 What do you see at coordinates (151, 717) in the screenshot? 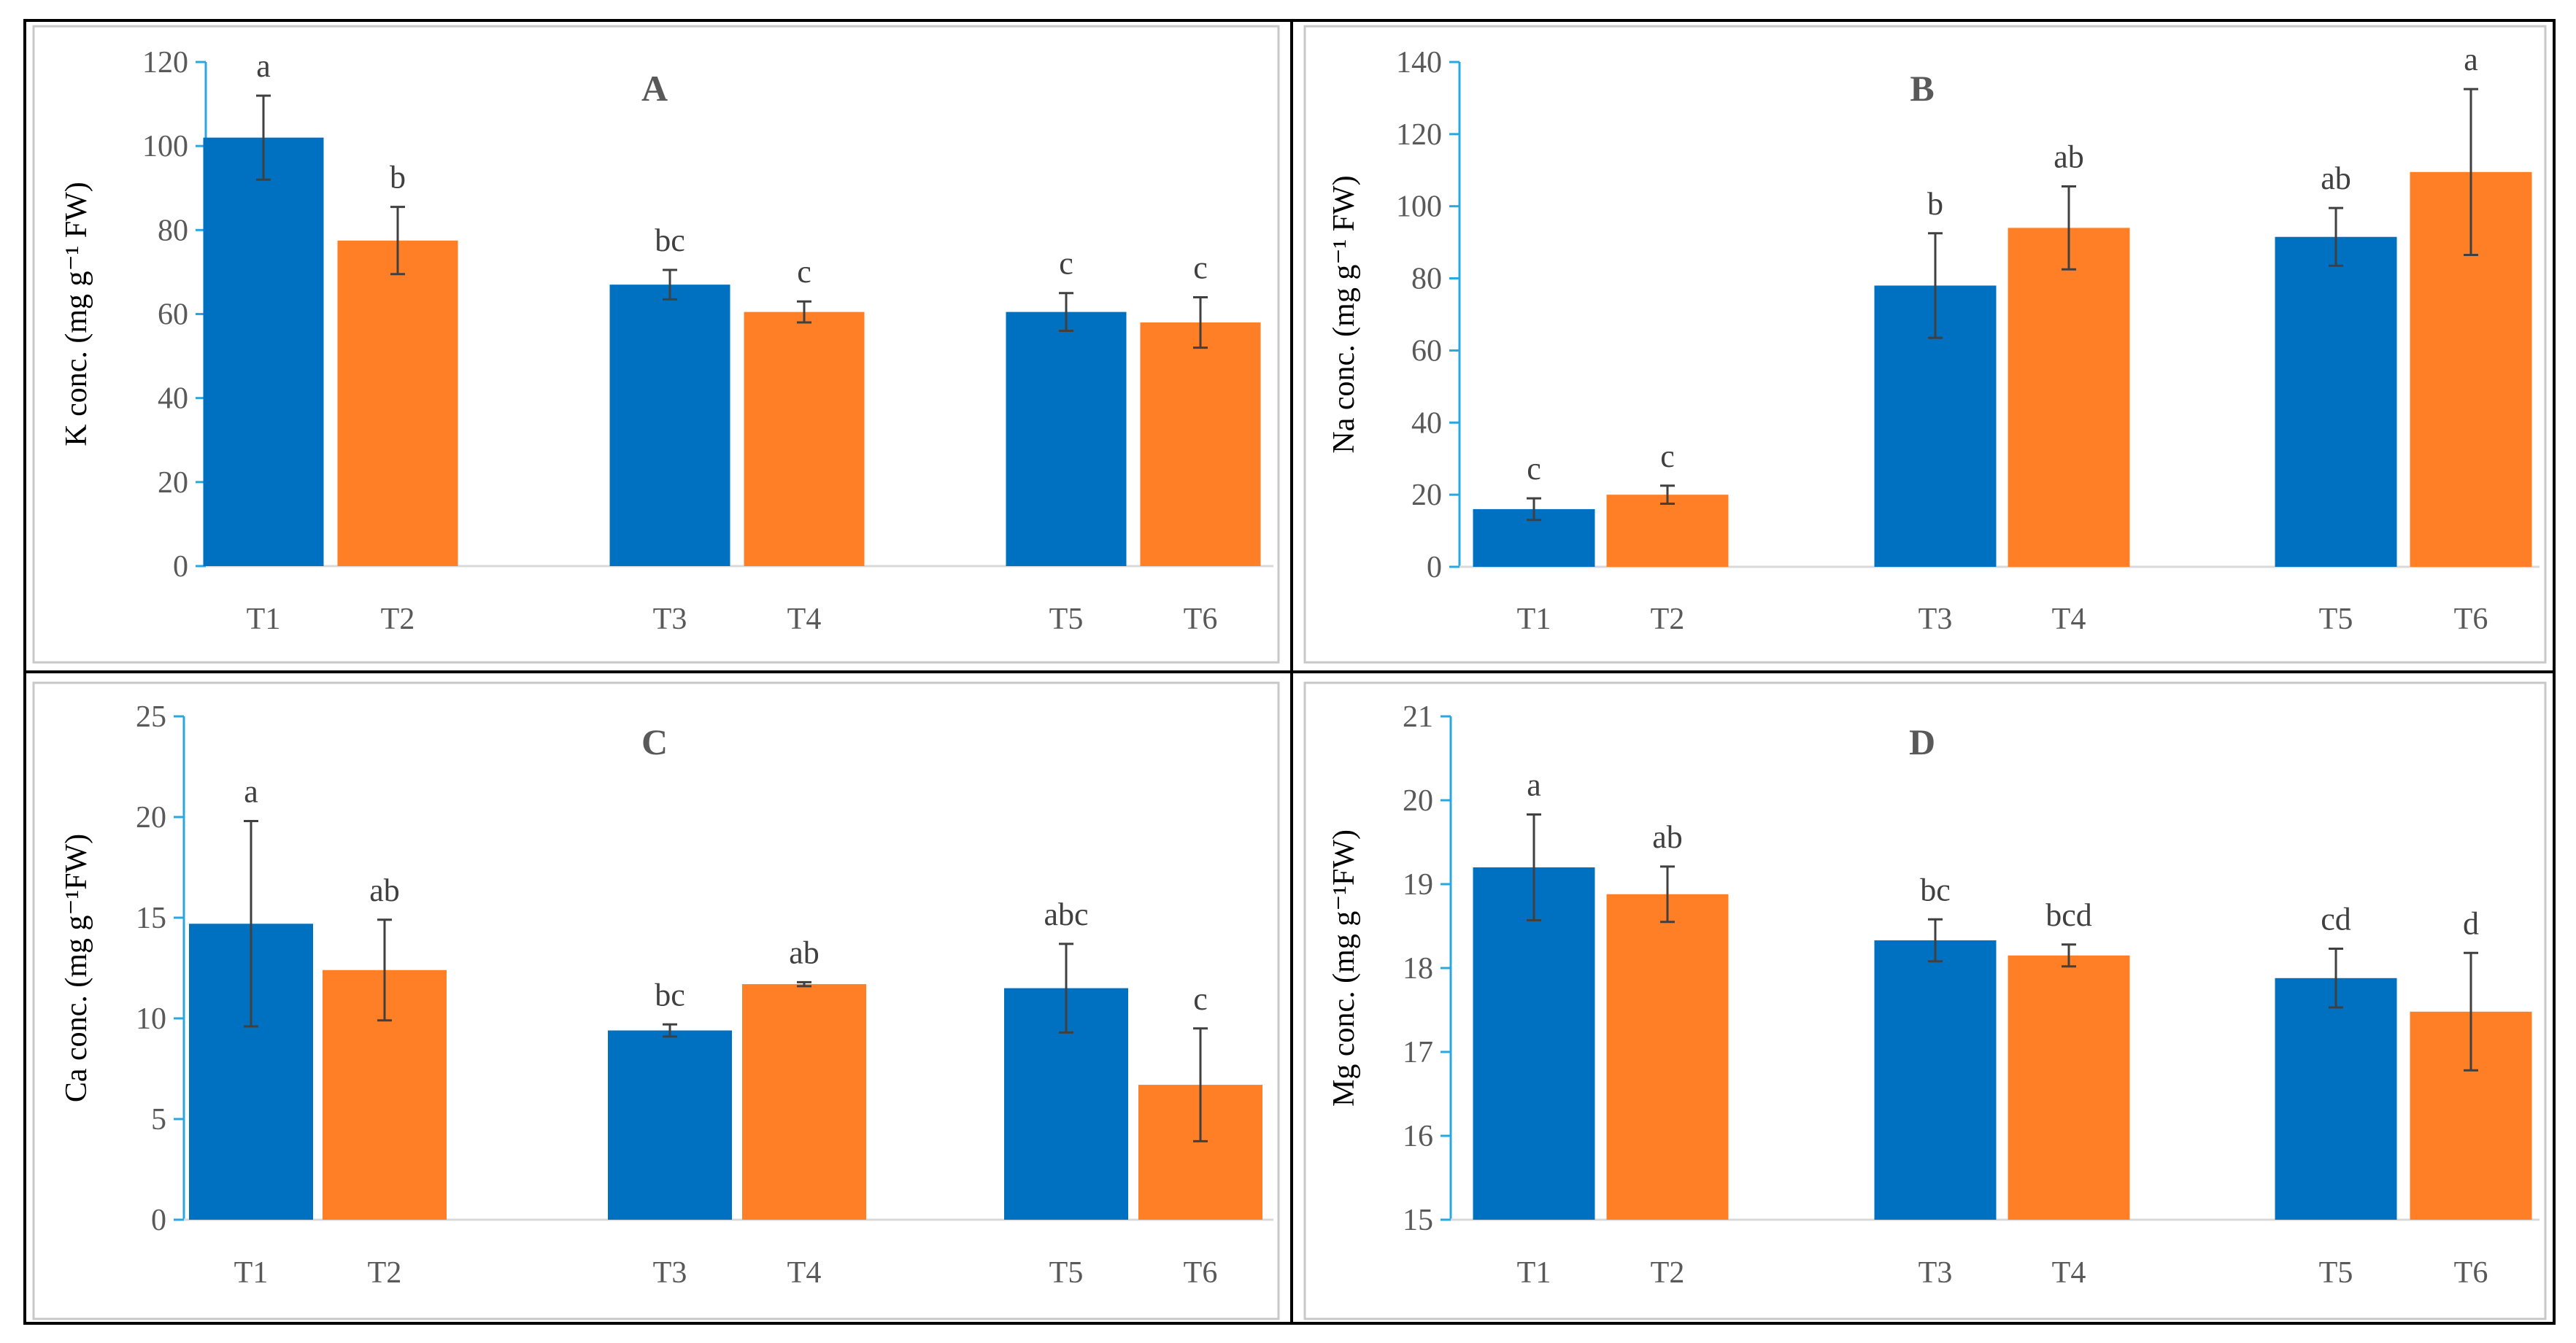
I see `panel-c-ytick-label-5: 25` at bounding box center [151, 717].